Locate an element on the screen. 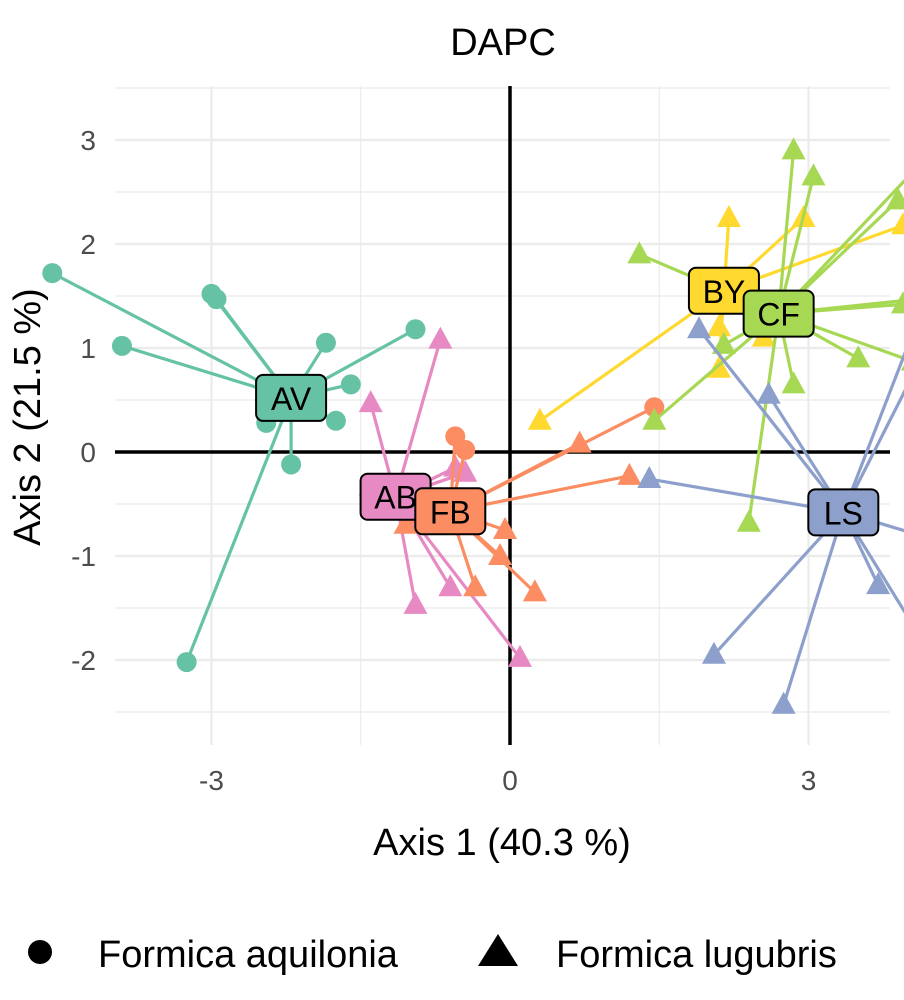 The image size is (904, 1000). y-tick-label: 2 is located at coordinates (88, 244).